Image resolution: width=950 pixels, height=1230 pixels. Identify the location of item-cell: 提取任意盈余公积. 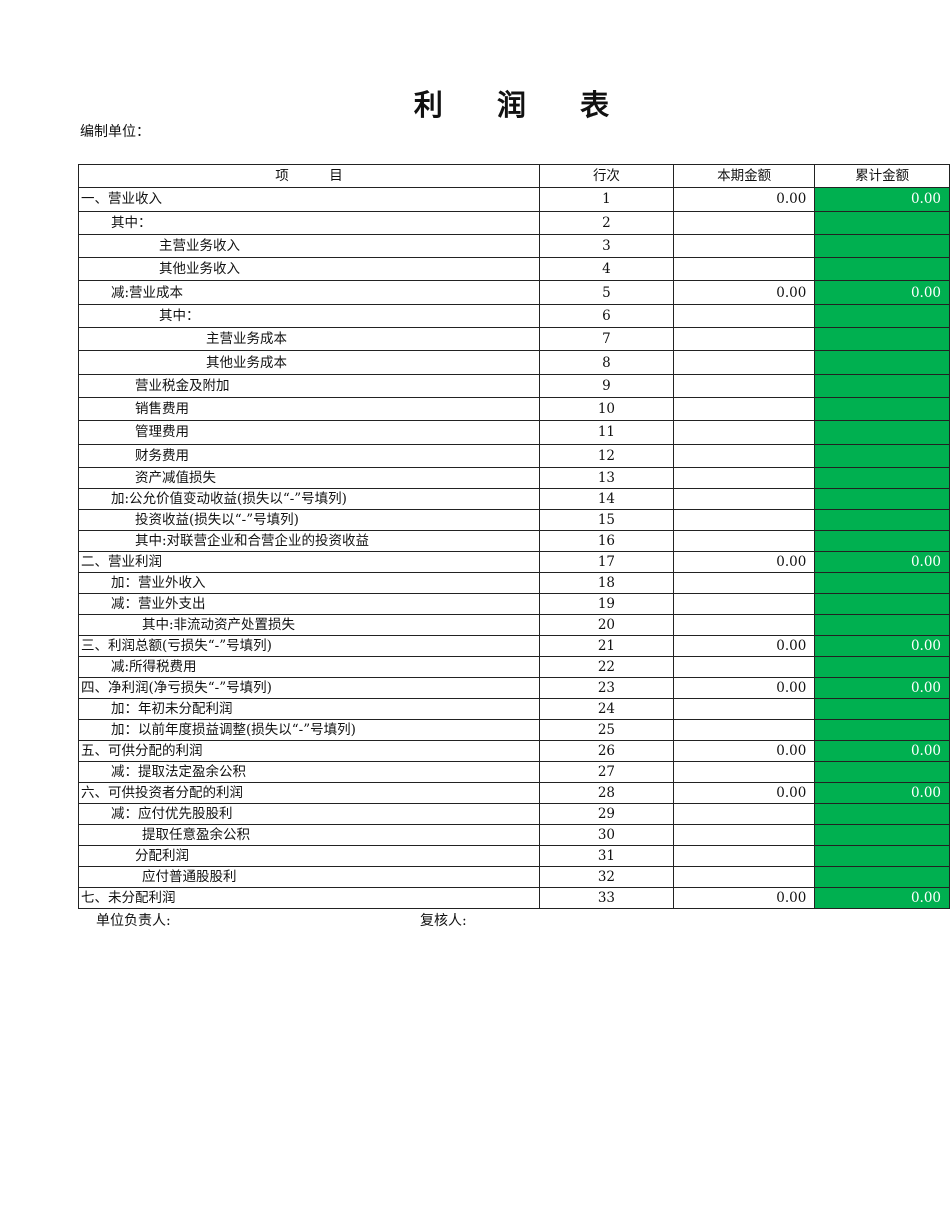
(309, 834).